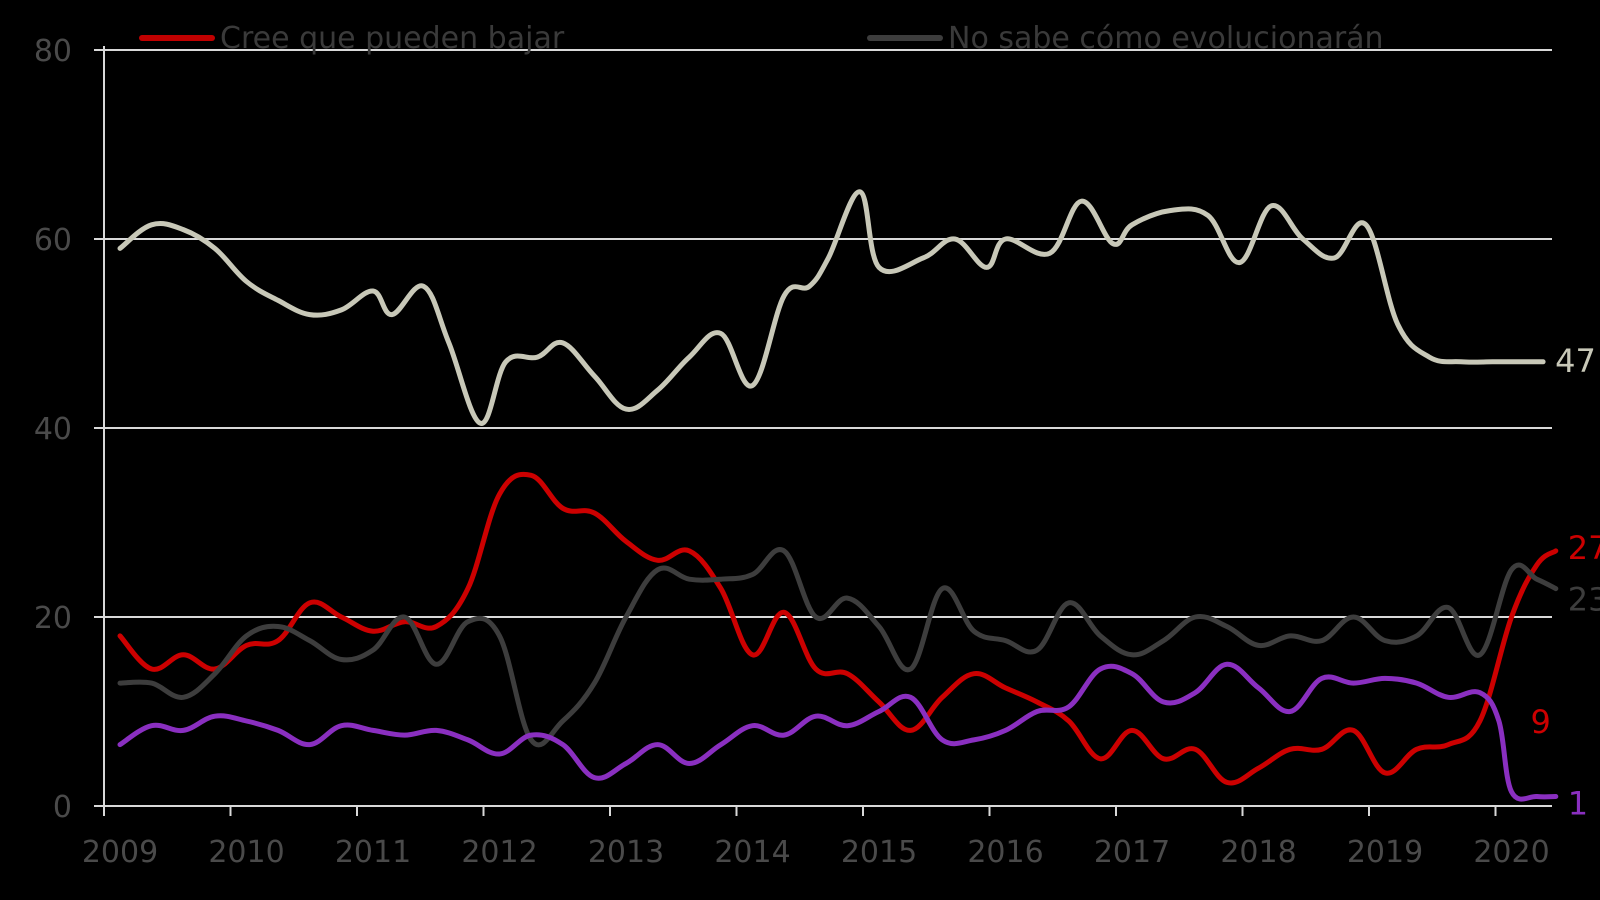 Image resolution: width=1600 pixels, height=900 pixels. Describe the element at coordinates (1258, 852) in the screenshot. I see `x-tick-label-2018: 2018` at that location.